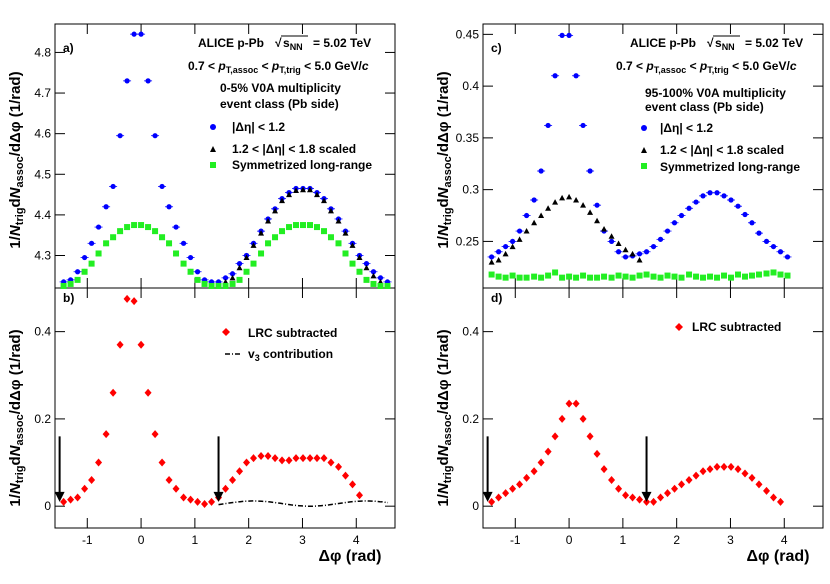 The height and width of the screenshot is (584, 830). What do you see at coordinates (356, 540) in the screenshot?
I see `x-tick-label: 4` at bounding box center [356, 540].